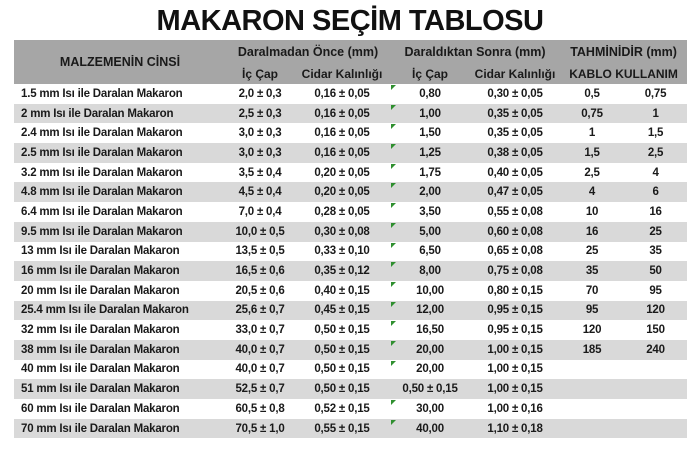  What do you see at coordinates (655, 93) in the screenshot?
I see `cable-usage-max-cell: 0,75` at bounding box center [655, 93].